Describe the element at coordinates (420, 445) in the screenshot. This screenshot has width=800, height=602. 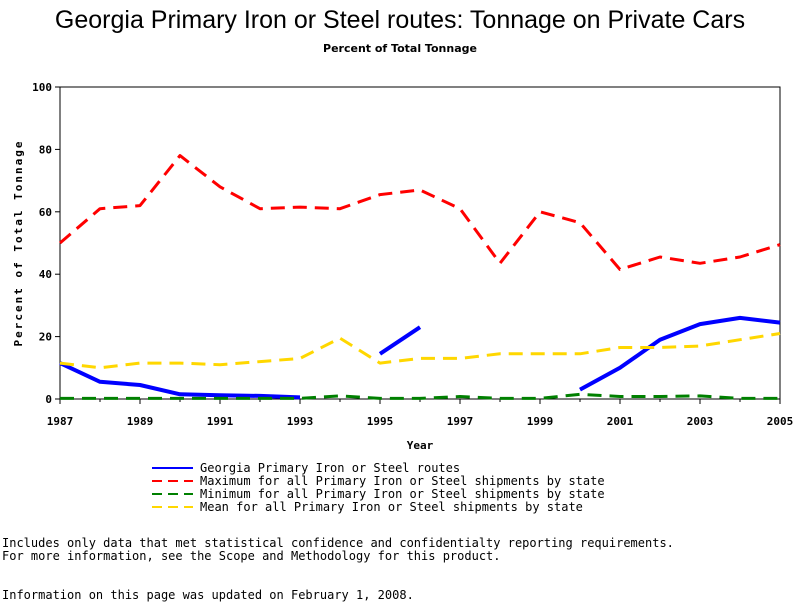
I see `x-axis-label: Year` at that location.